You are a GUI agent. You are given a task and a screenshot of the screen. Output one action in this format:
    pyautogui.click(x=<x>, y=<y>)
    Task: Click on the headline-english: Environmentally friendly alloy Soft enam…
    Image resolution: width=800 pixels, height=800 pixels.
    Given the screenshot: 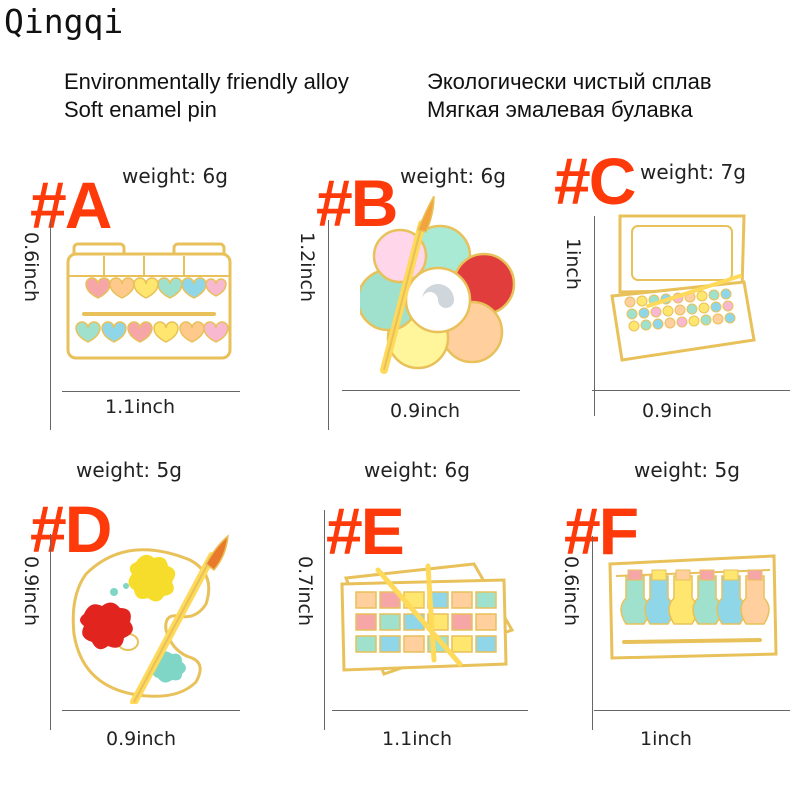 What is the action you would take?
    pyautogui.click(x=206, y=96)
    